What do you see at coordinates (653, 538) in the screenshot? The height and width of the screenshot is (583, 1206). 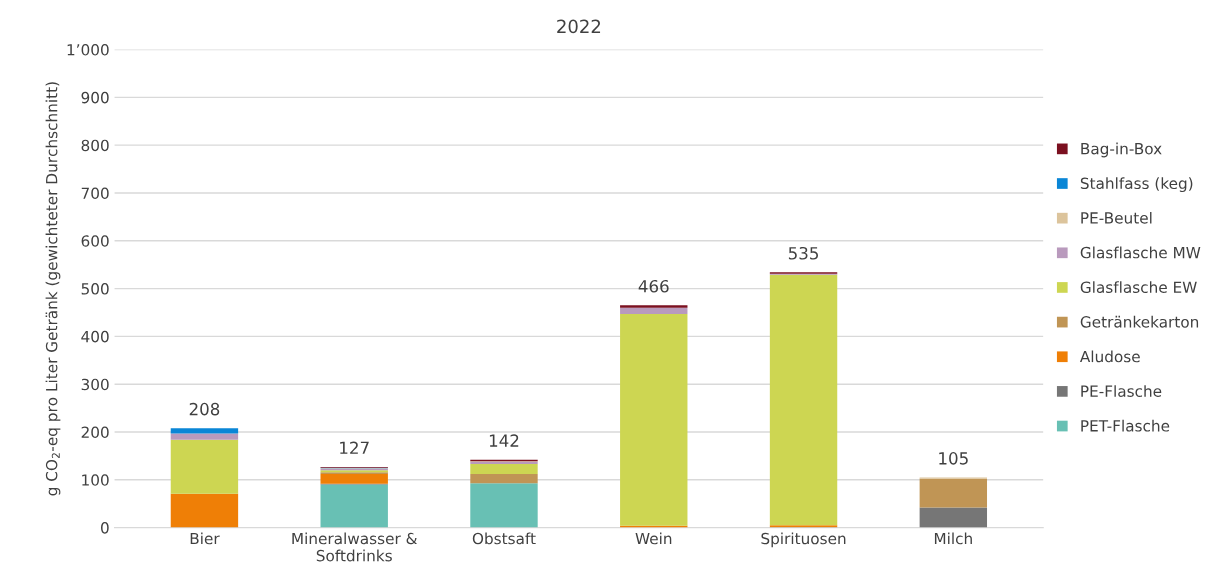 I see `x-tick-label: Wein` at bounding box center [653, 538].